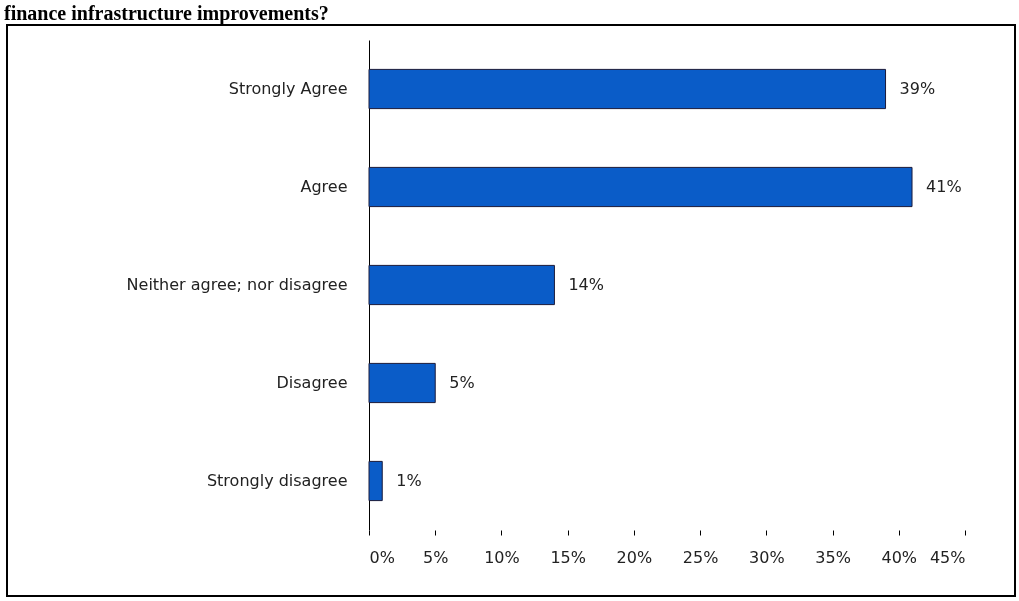 The image size is (1019, 601). What do you see at coordinates (634, 557) in the screenshot?
I see `x-tick-label: 20%` at bounding box center [634, 557].